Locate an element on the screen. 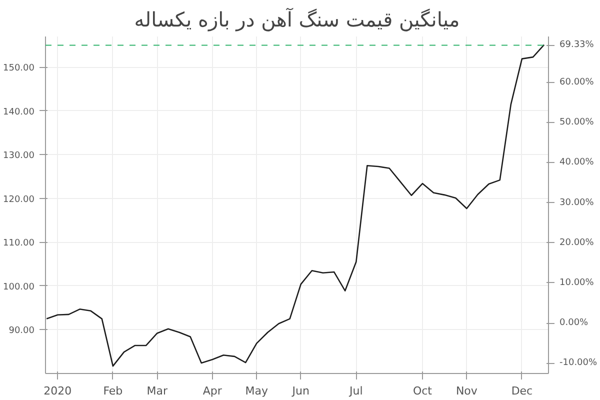  x-tick-label: Dec is located at coordinates (522, 391).